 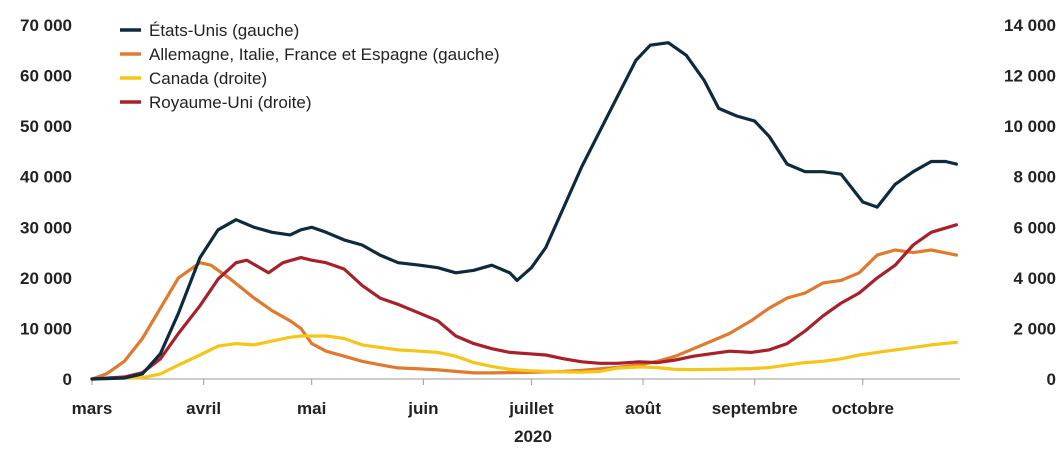 What do you see at coordinates (311, 408) in the screenshot?
I see `x-tick-label: mai` at bounding box center [311, 408].